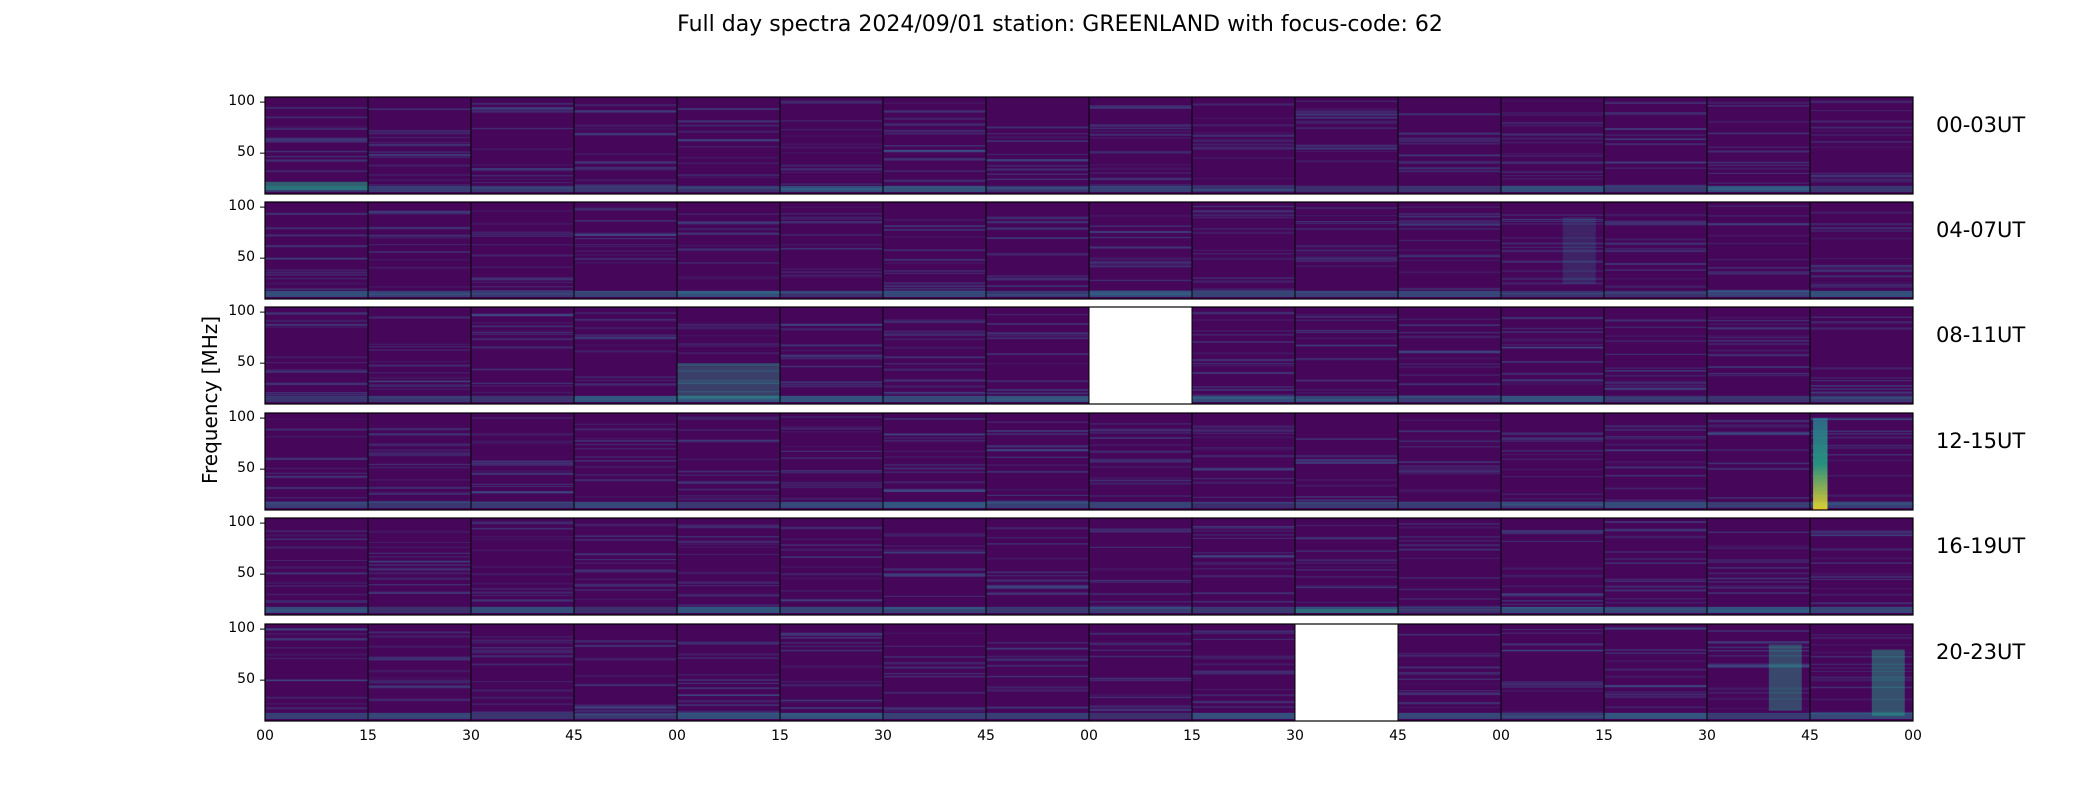 This screenshot has width=2100, height=800. I want to click on rfi-lines, so click(625, 678).